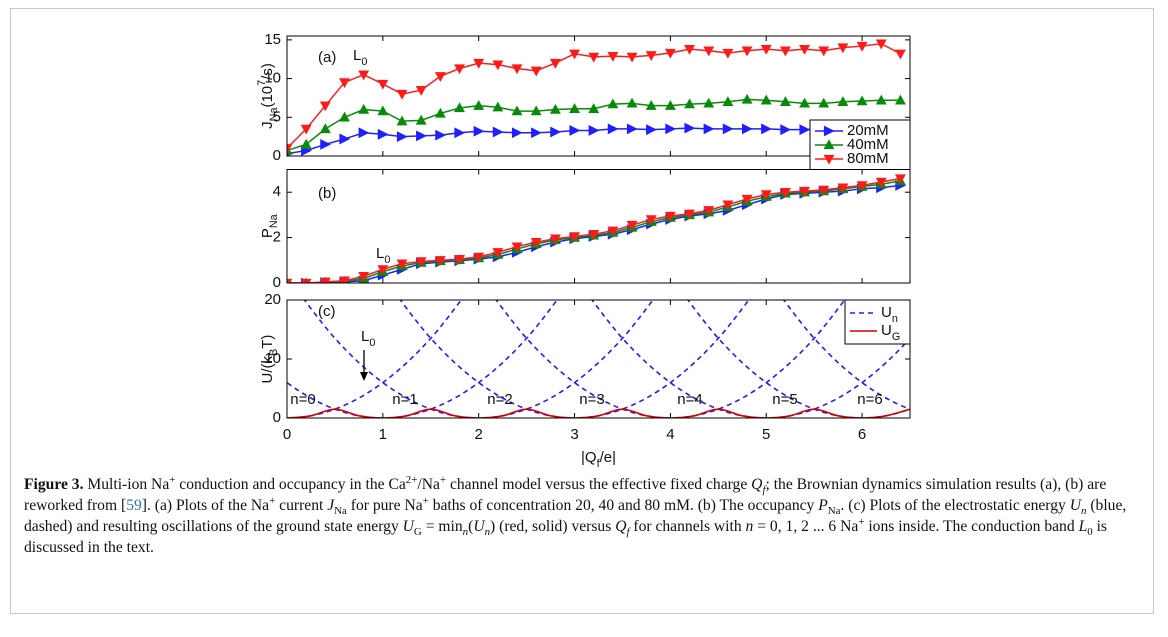 This screenshot has width=1168, height=637. What do you see at coordinates (411, 479) in the screenshot?
I see `caption-part: 2+` at bounding box center [411, 479].